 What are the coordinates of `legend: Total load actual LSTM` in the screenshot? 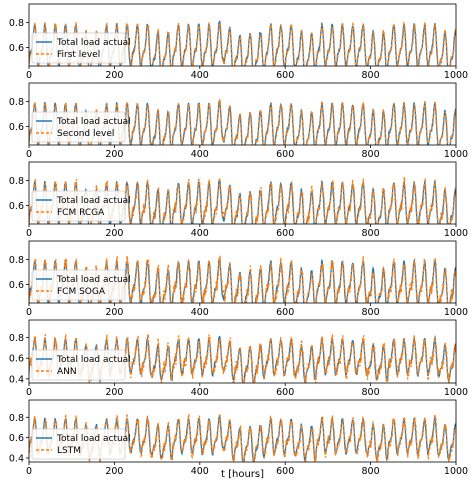 It's located at (81, 444).